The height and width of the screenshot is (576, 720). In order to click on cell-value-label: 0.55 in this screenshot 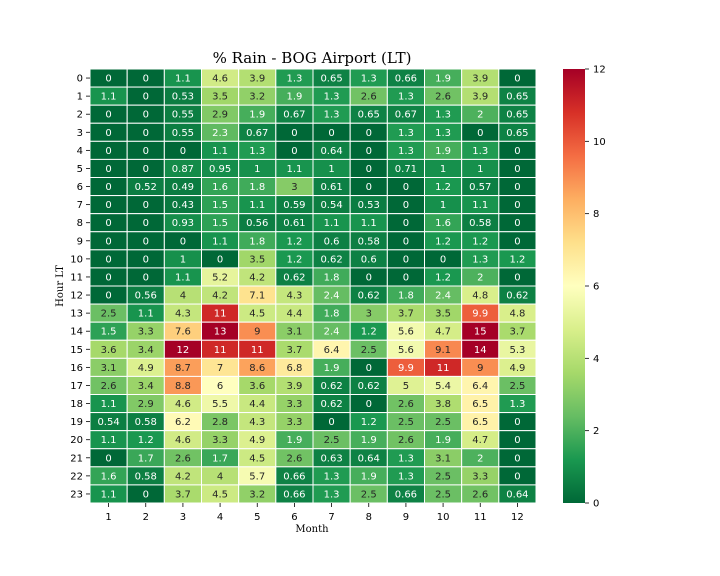, I will do `click(183, 133)`.